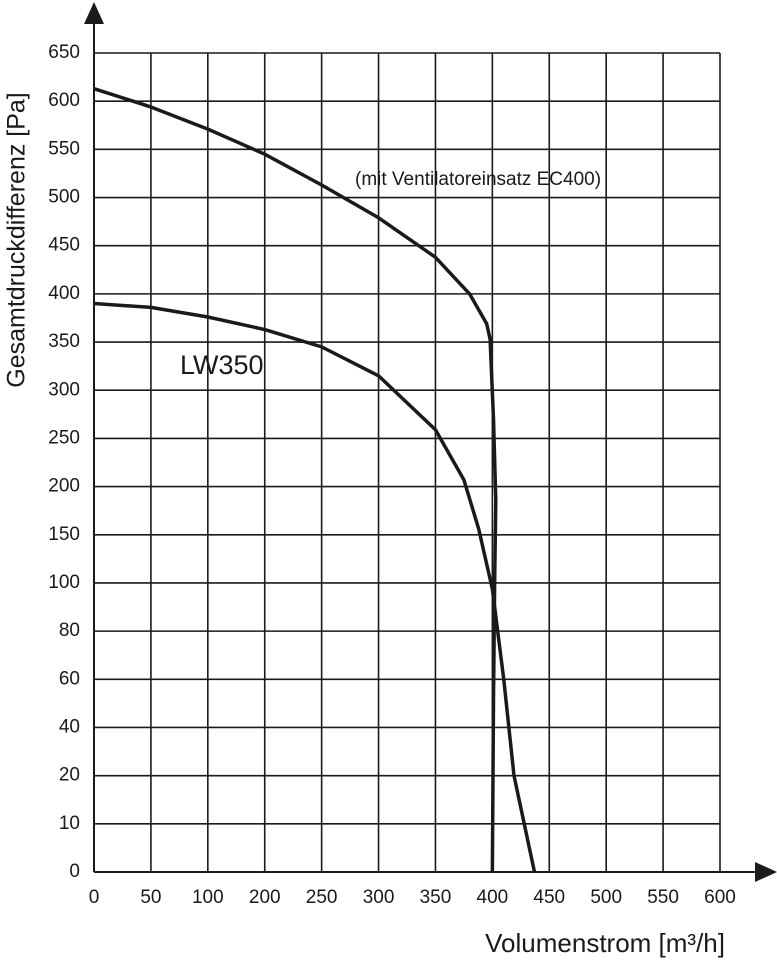 This screenshot has width=777, height=966. I want to click on y-tick-label: 600, so click(64, 100).